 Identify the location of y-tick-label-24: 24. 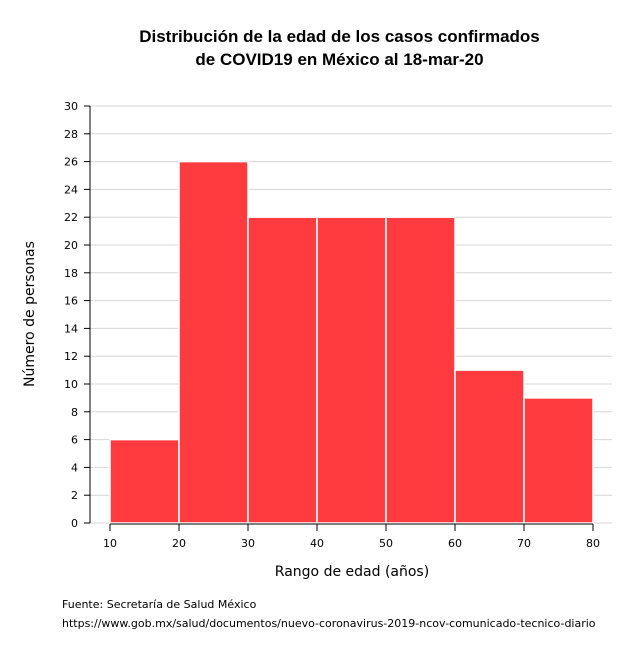
(71, 189).